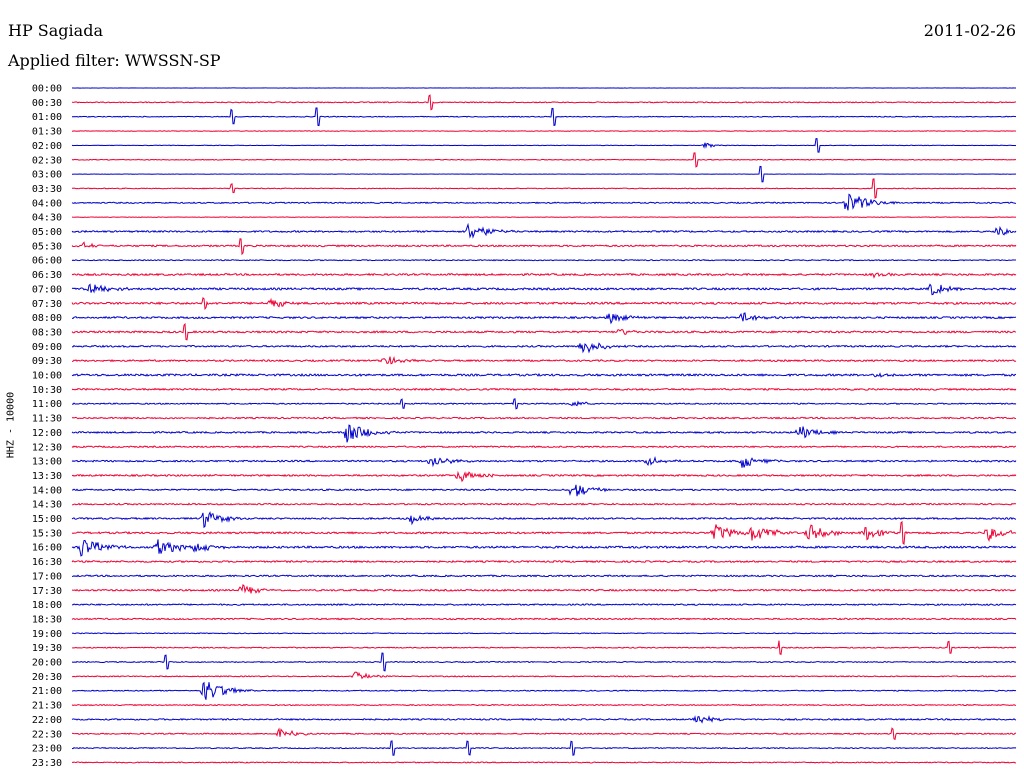 The height and width of the screenshot is (780, 1024). I want to click on row-time-label: 14:30, so click(47, 505).